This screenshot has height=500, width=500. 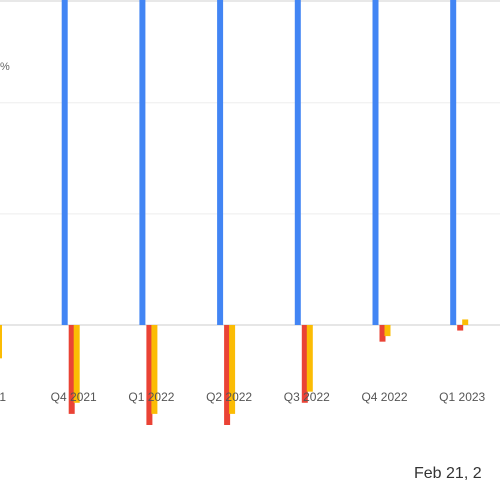 I want to click on date-label: Feb 21, 2, so click(x=448, y=473).